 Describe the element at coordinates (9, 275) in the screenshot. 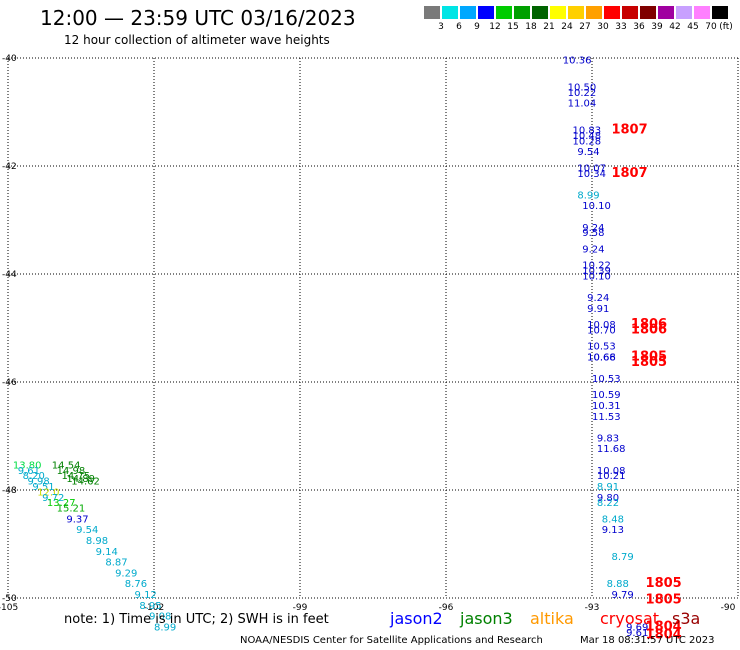

I see `lat-tick-label: -44` at that location.